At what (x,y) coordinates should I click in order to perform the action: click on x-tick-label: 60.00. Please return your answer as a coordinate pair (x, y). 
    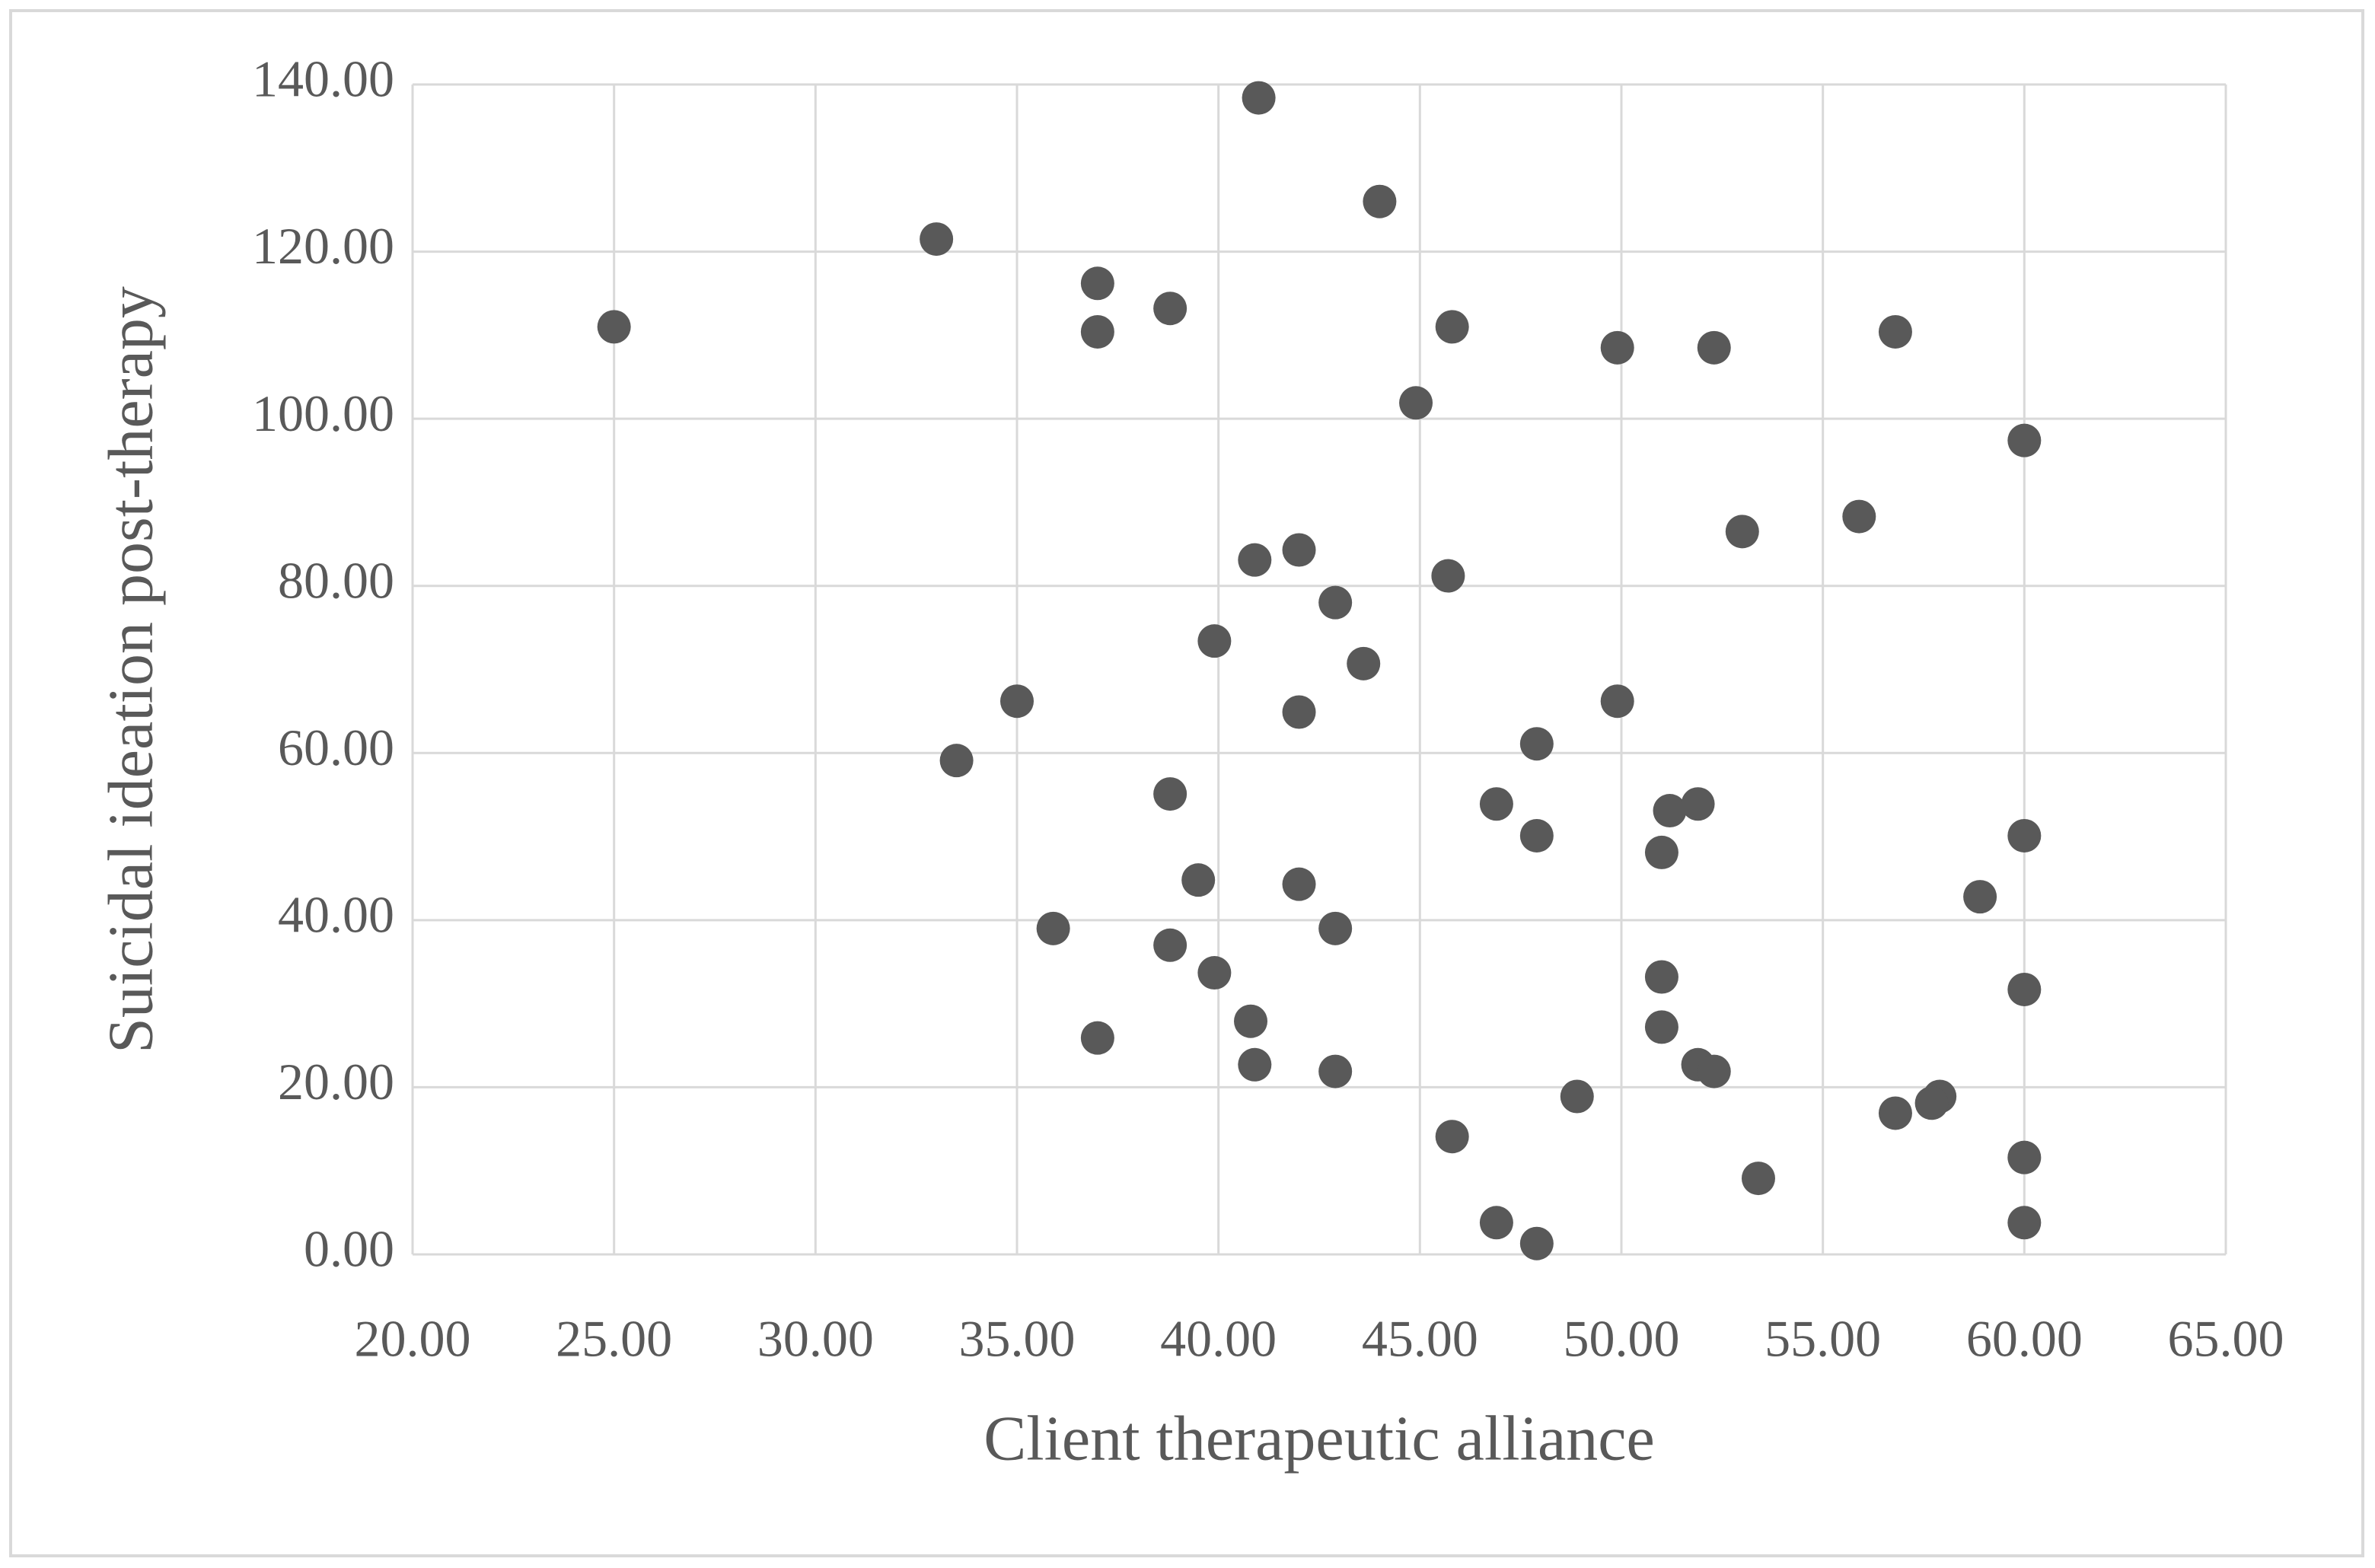
    Looking at the image, I should click on (2024, 1339).